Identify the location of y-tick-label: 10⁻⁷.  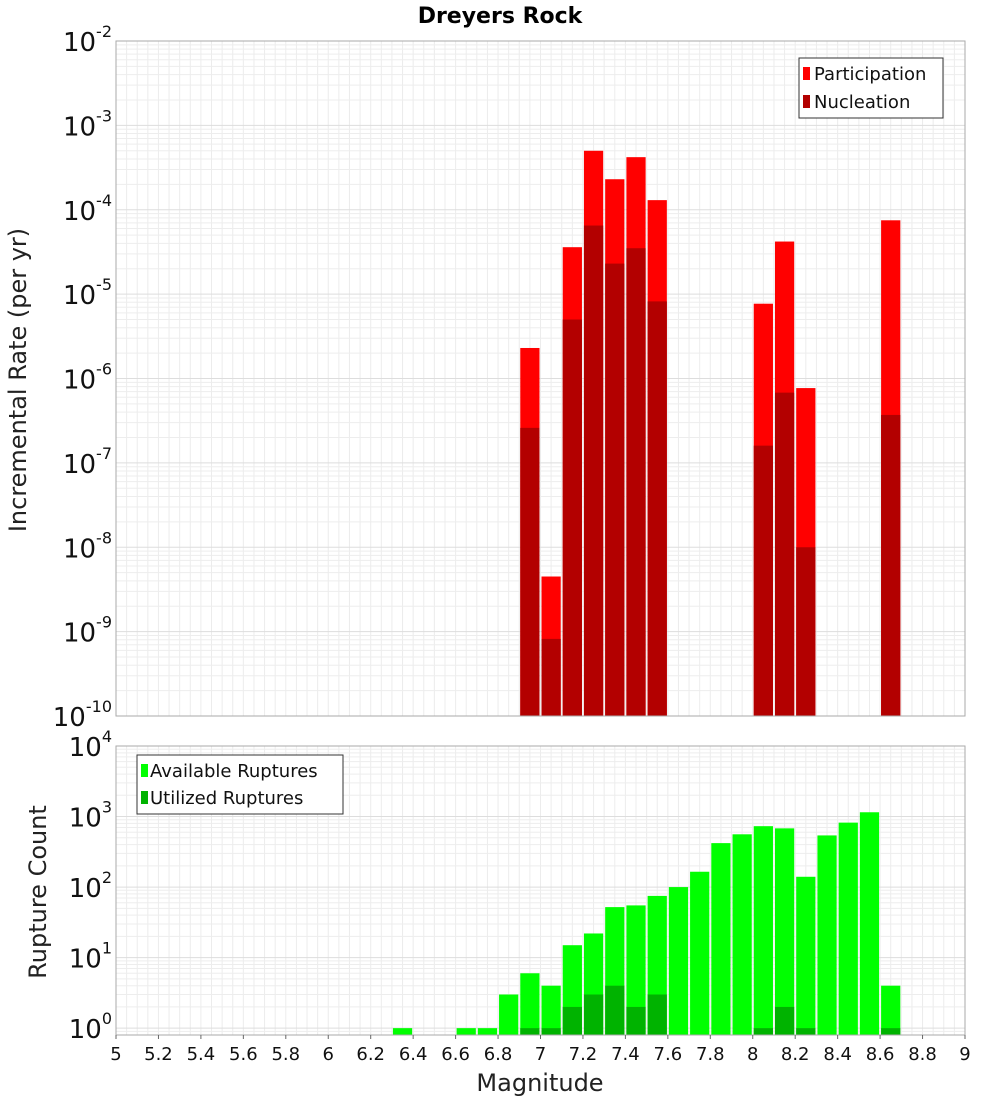
(87, 462).